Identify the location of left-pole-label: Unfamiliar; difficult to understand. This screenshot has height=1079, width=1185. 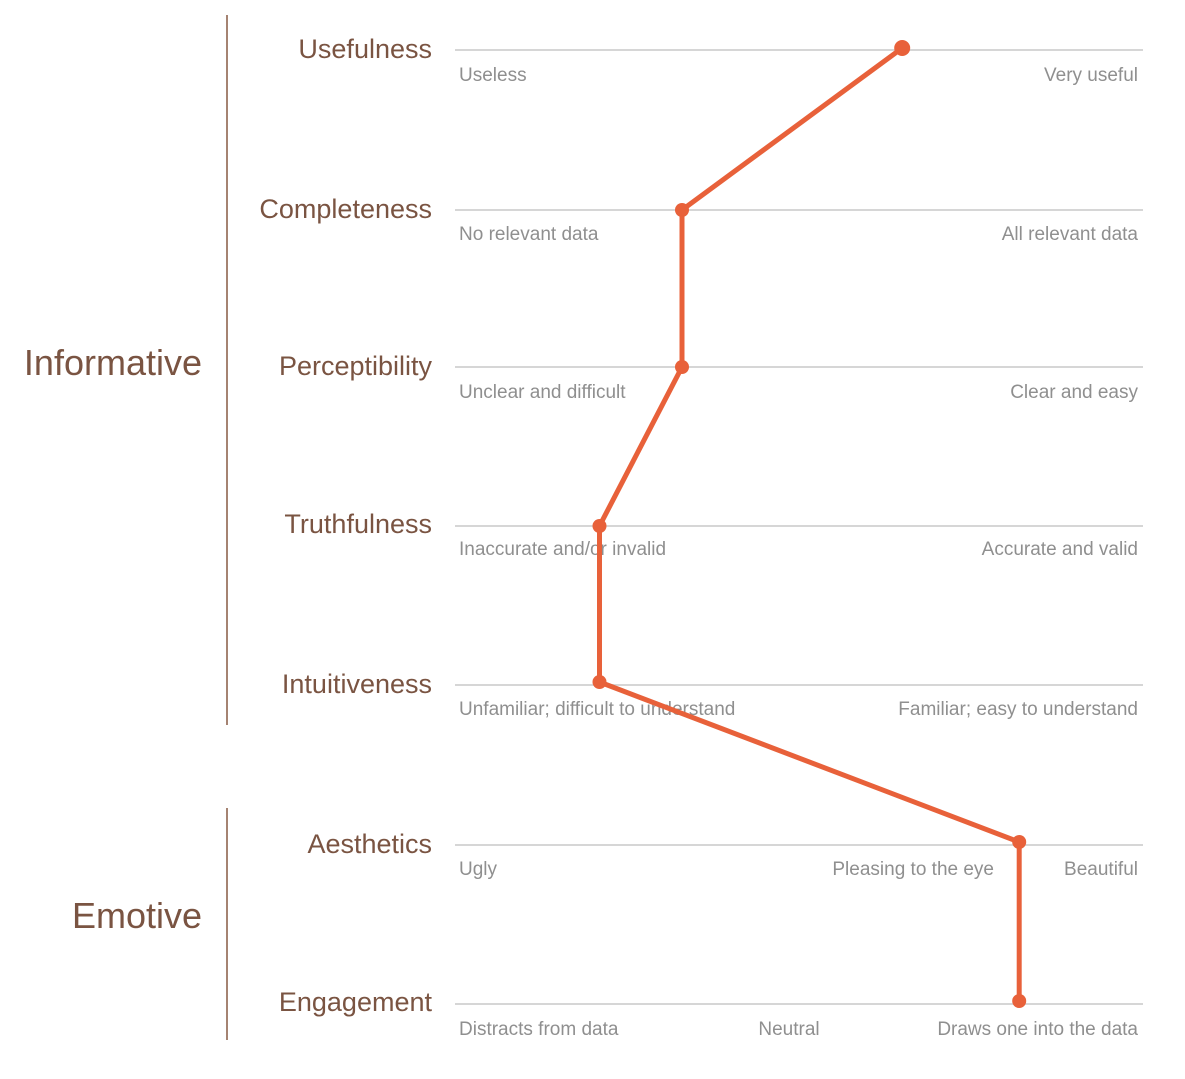
(597, 709).